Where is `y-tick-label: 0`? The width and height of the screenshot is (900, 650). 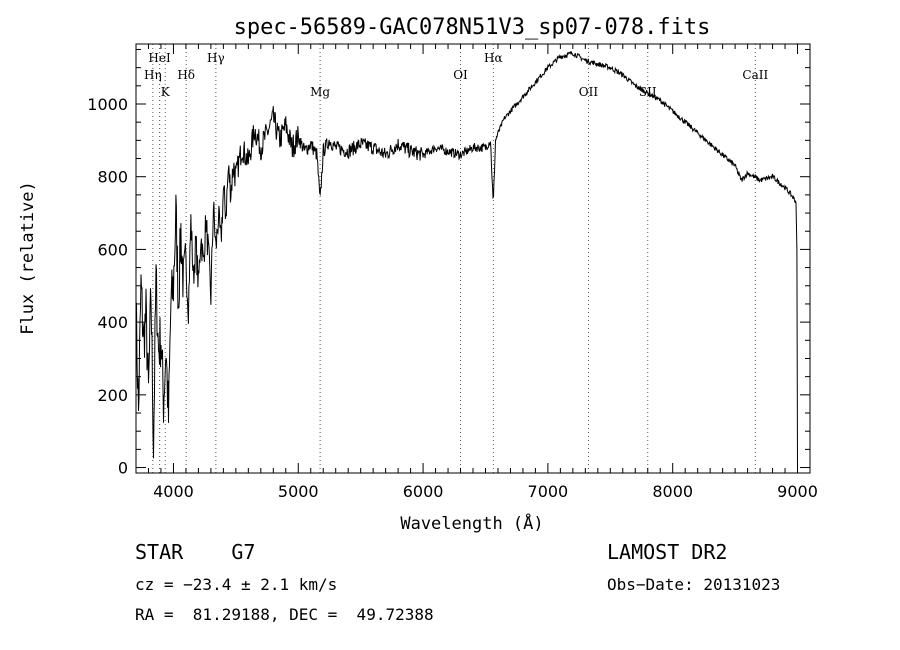 y-tick-label: 0 is located at coordinates (123, 468).